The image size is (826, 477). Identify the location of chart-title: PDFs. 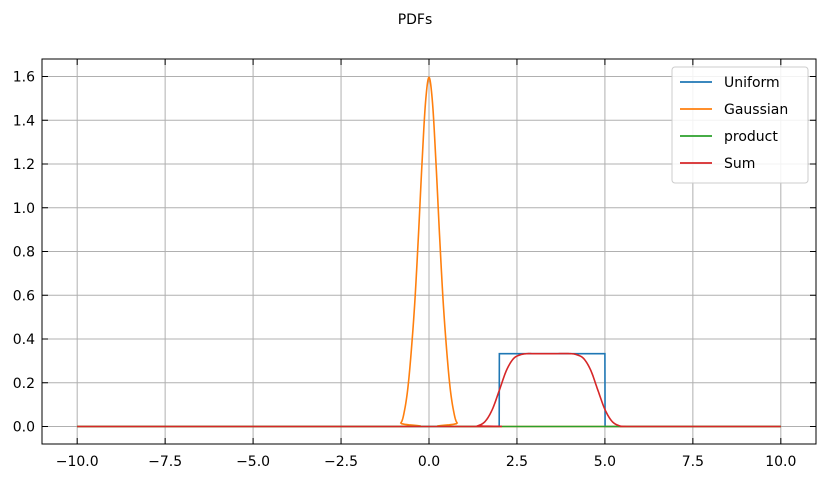
(415, 20).